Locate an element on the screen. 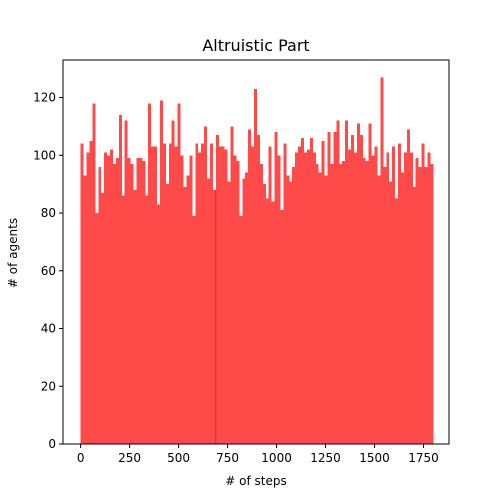  y-tick-label: 80 is located at coordinates (48, 213).